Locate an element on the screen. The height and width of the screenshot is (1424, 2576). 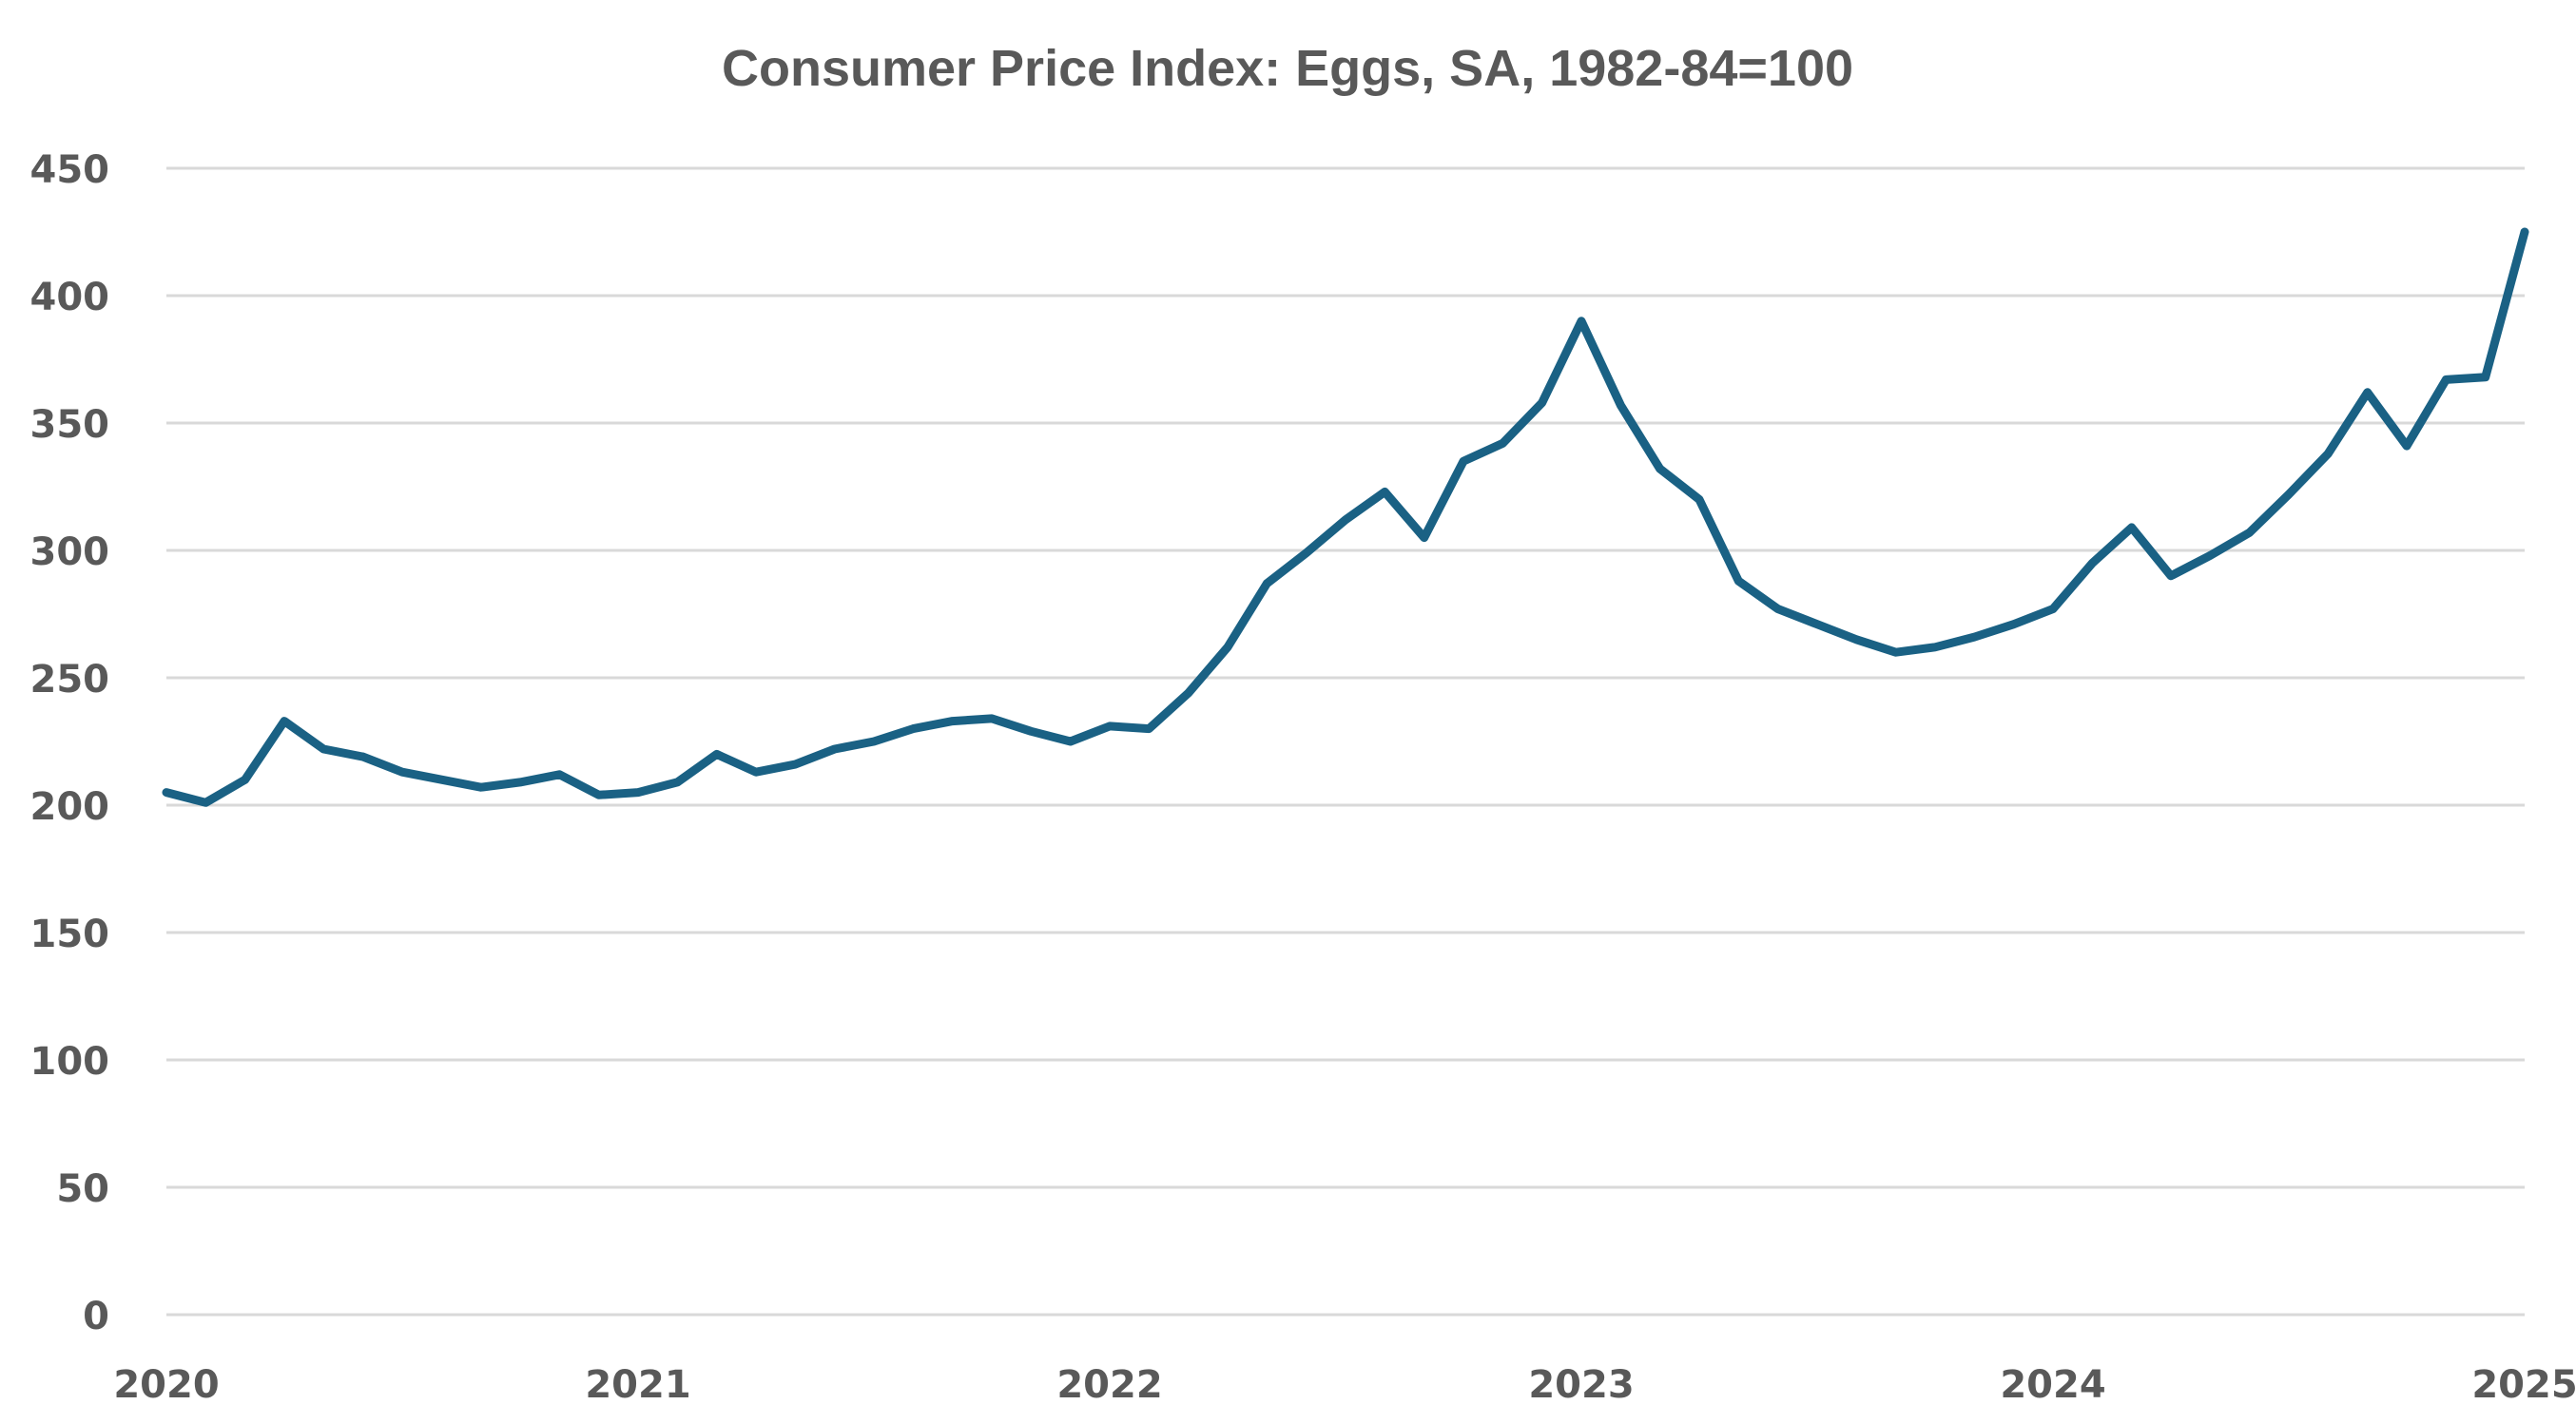
x-tick-label: 2022 is located at coordinates (1109, 1385).